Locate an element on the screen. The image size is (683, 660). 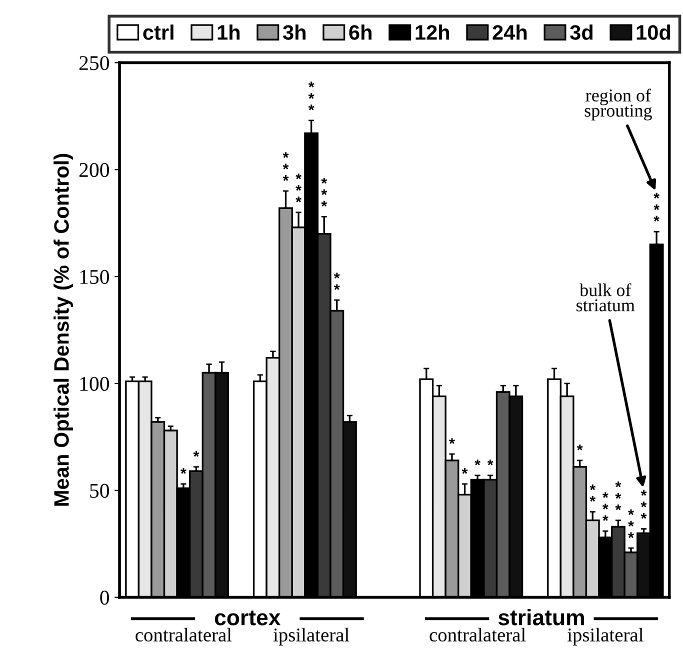
legend-label: 3h is located at coordinates (294, 32).